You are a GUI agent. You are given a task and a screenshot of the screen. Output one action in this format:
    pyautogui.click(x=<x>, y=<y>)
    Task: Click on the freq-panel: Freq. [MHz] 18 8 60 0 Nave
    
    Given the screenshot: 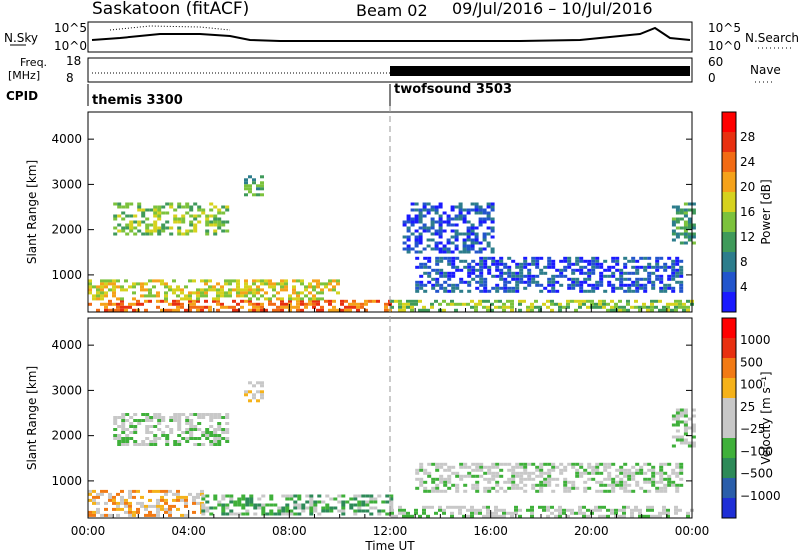 What is the action you would take?
    pyautogui.click(x=394, y=69)
    